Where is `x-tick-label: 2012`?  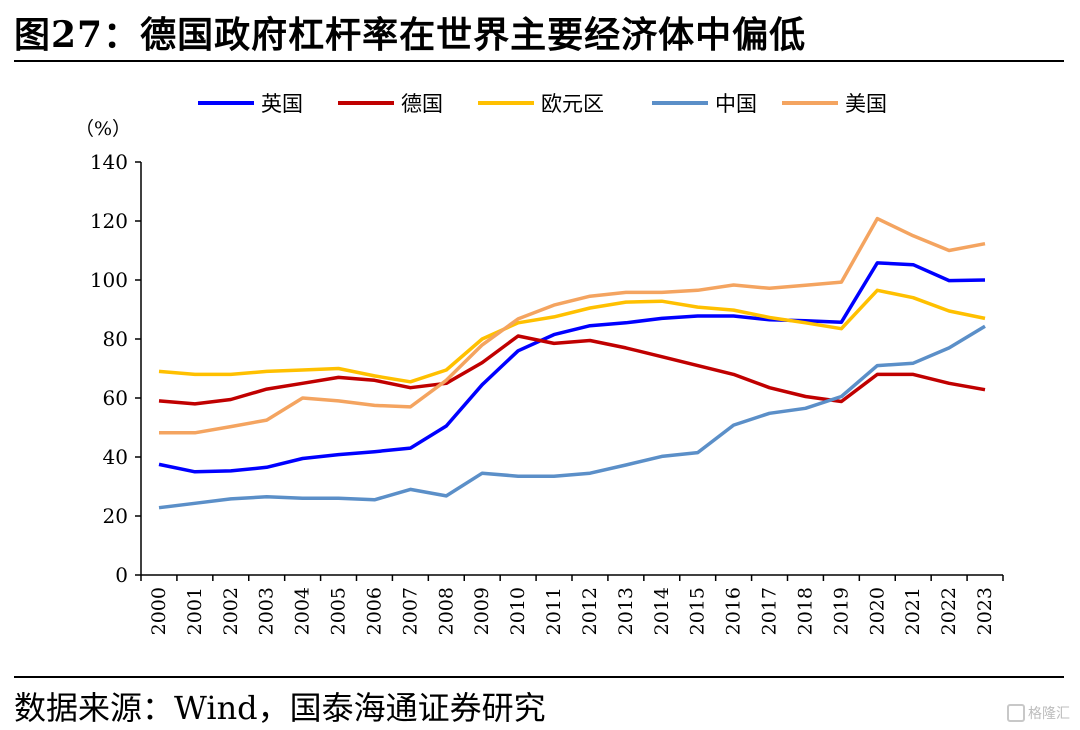 x-tick-label: 2012 is located at coordinates (590, 611).